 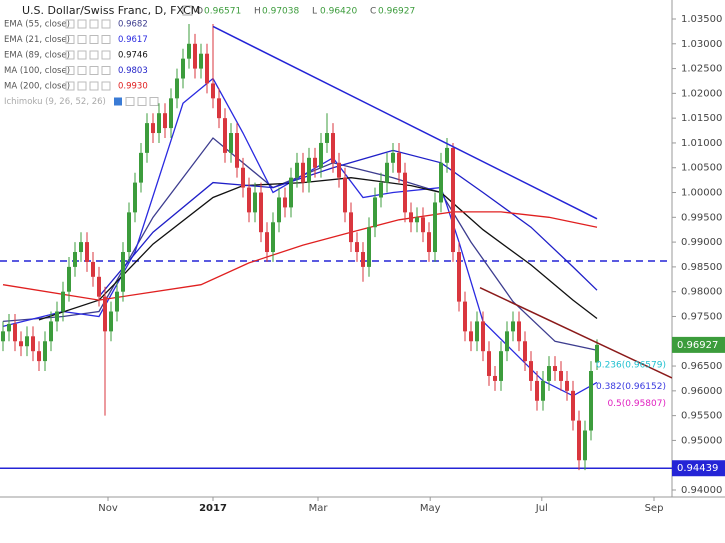 What do you see at coordinates (701, 93) in the screenshot?
I see `y-tick-label: 1.02000` at bounding box center [701, 93].